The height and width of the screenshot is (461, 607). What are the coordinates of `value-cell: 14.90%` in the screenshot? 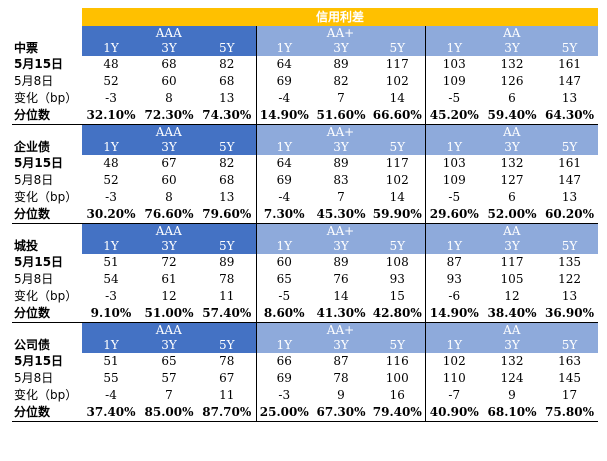 It's located at (283, 116).